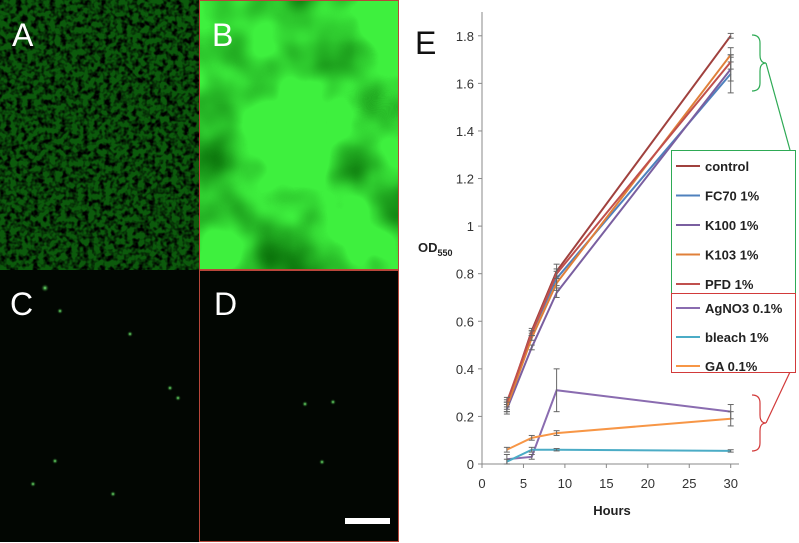 Image resolution: width=799 pixels, height=543 pixels. What do you see at coordinates (732, 255) in the screenshot?
I see `legend-label: K103 1%` at bounding box center [732, 255].